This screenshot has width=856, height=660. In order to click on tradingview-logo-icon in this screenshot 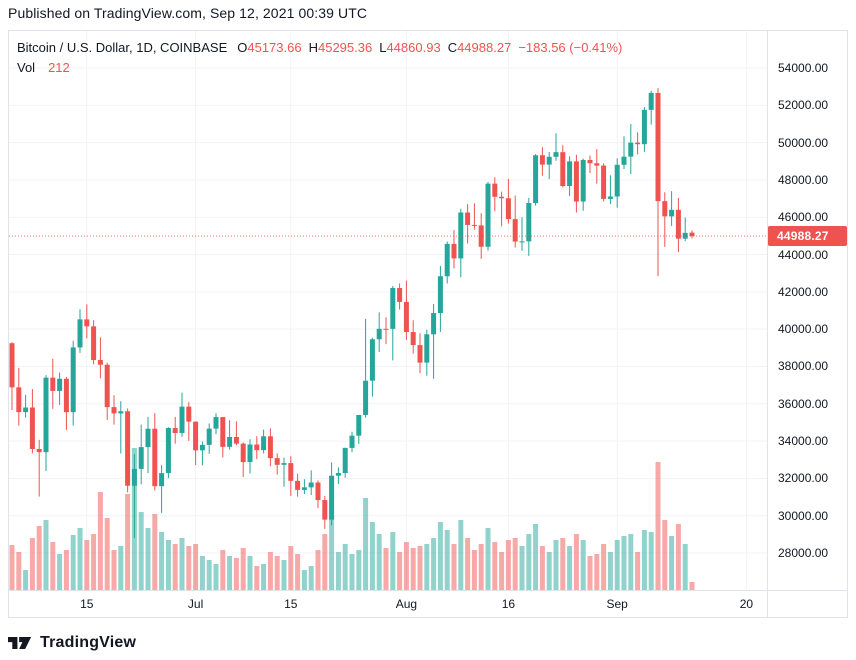, I will do `click(20, 643)`.